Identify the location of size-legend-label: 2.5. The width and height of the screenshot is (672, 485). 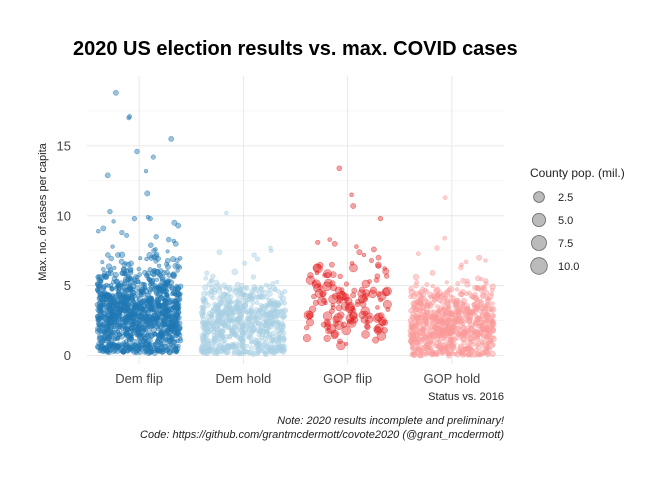
(565, 198).